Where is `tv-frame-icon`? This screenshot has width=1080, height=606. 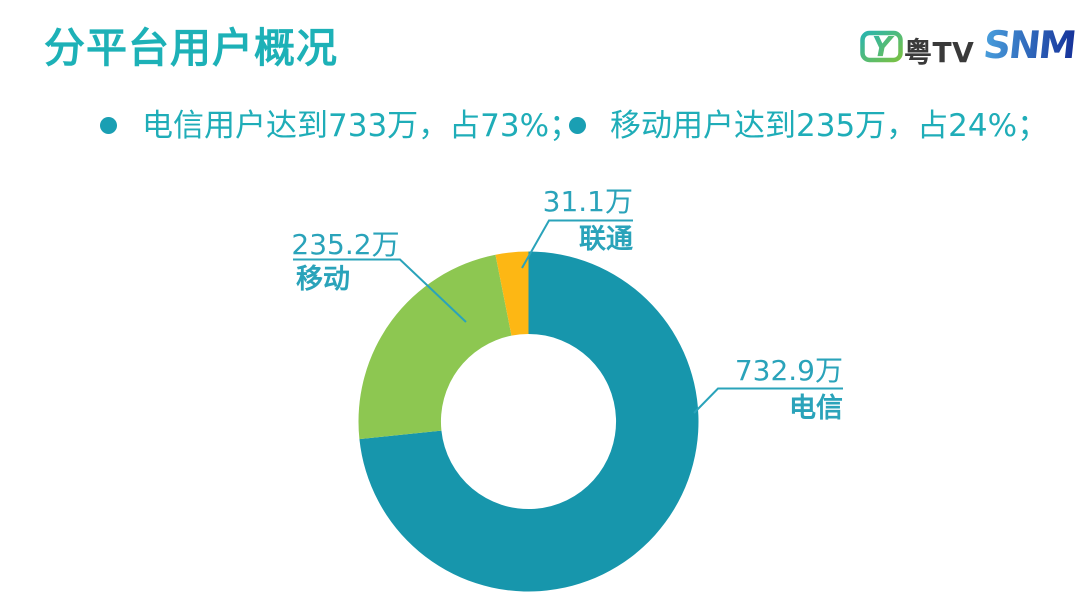 tv-frame-icon is located at coordinates (881, 46).